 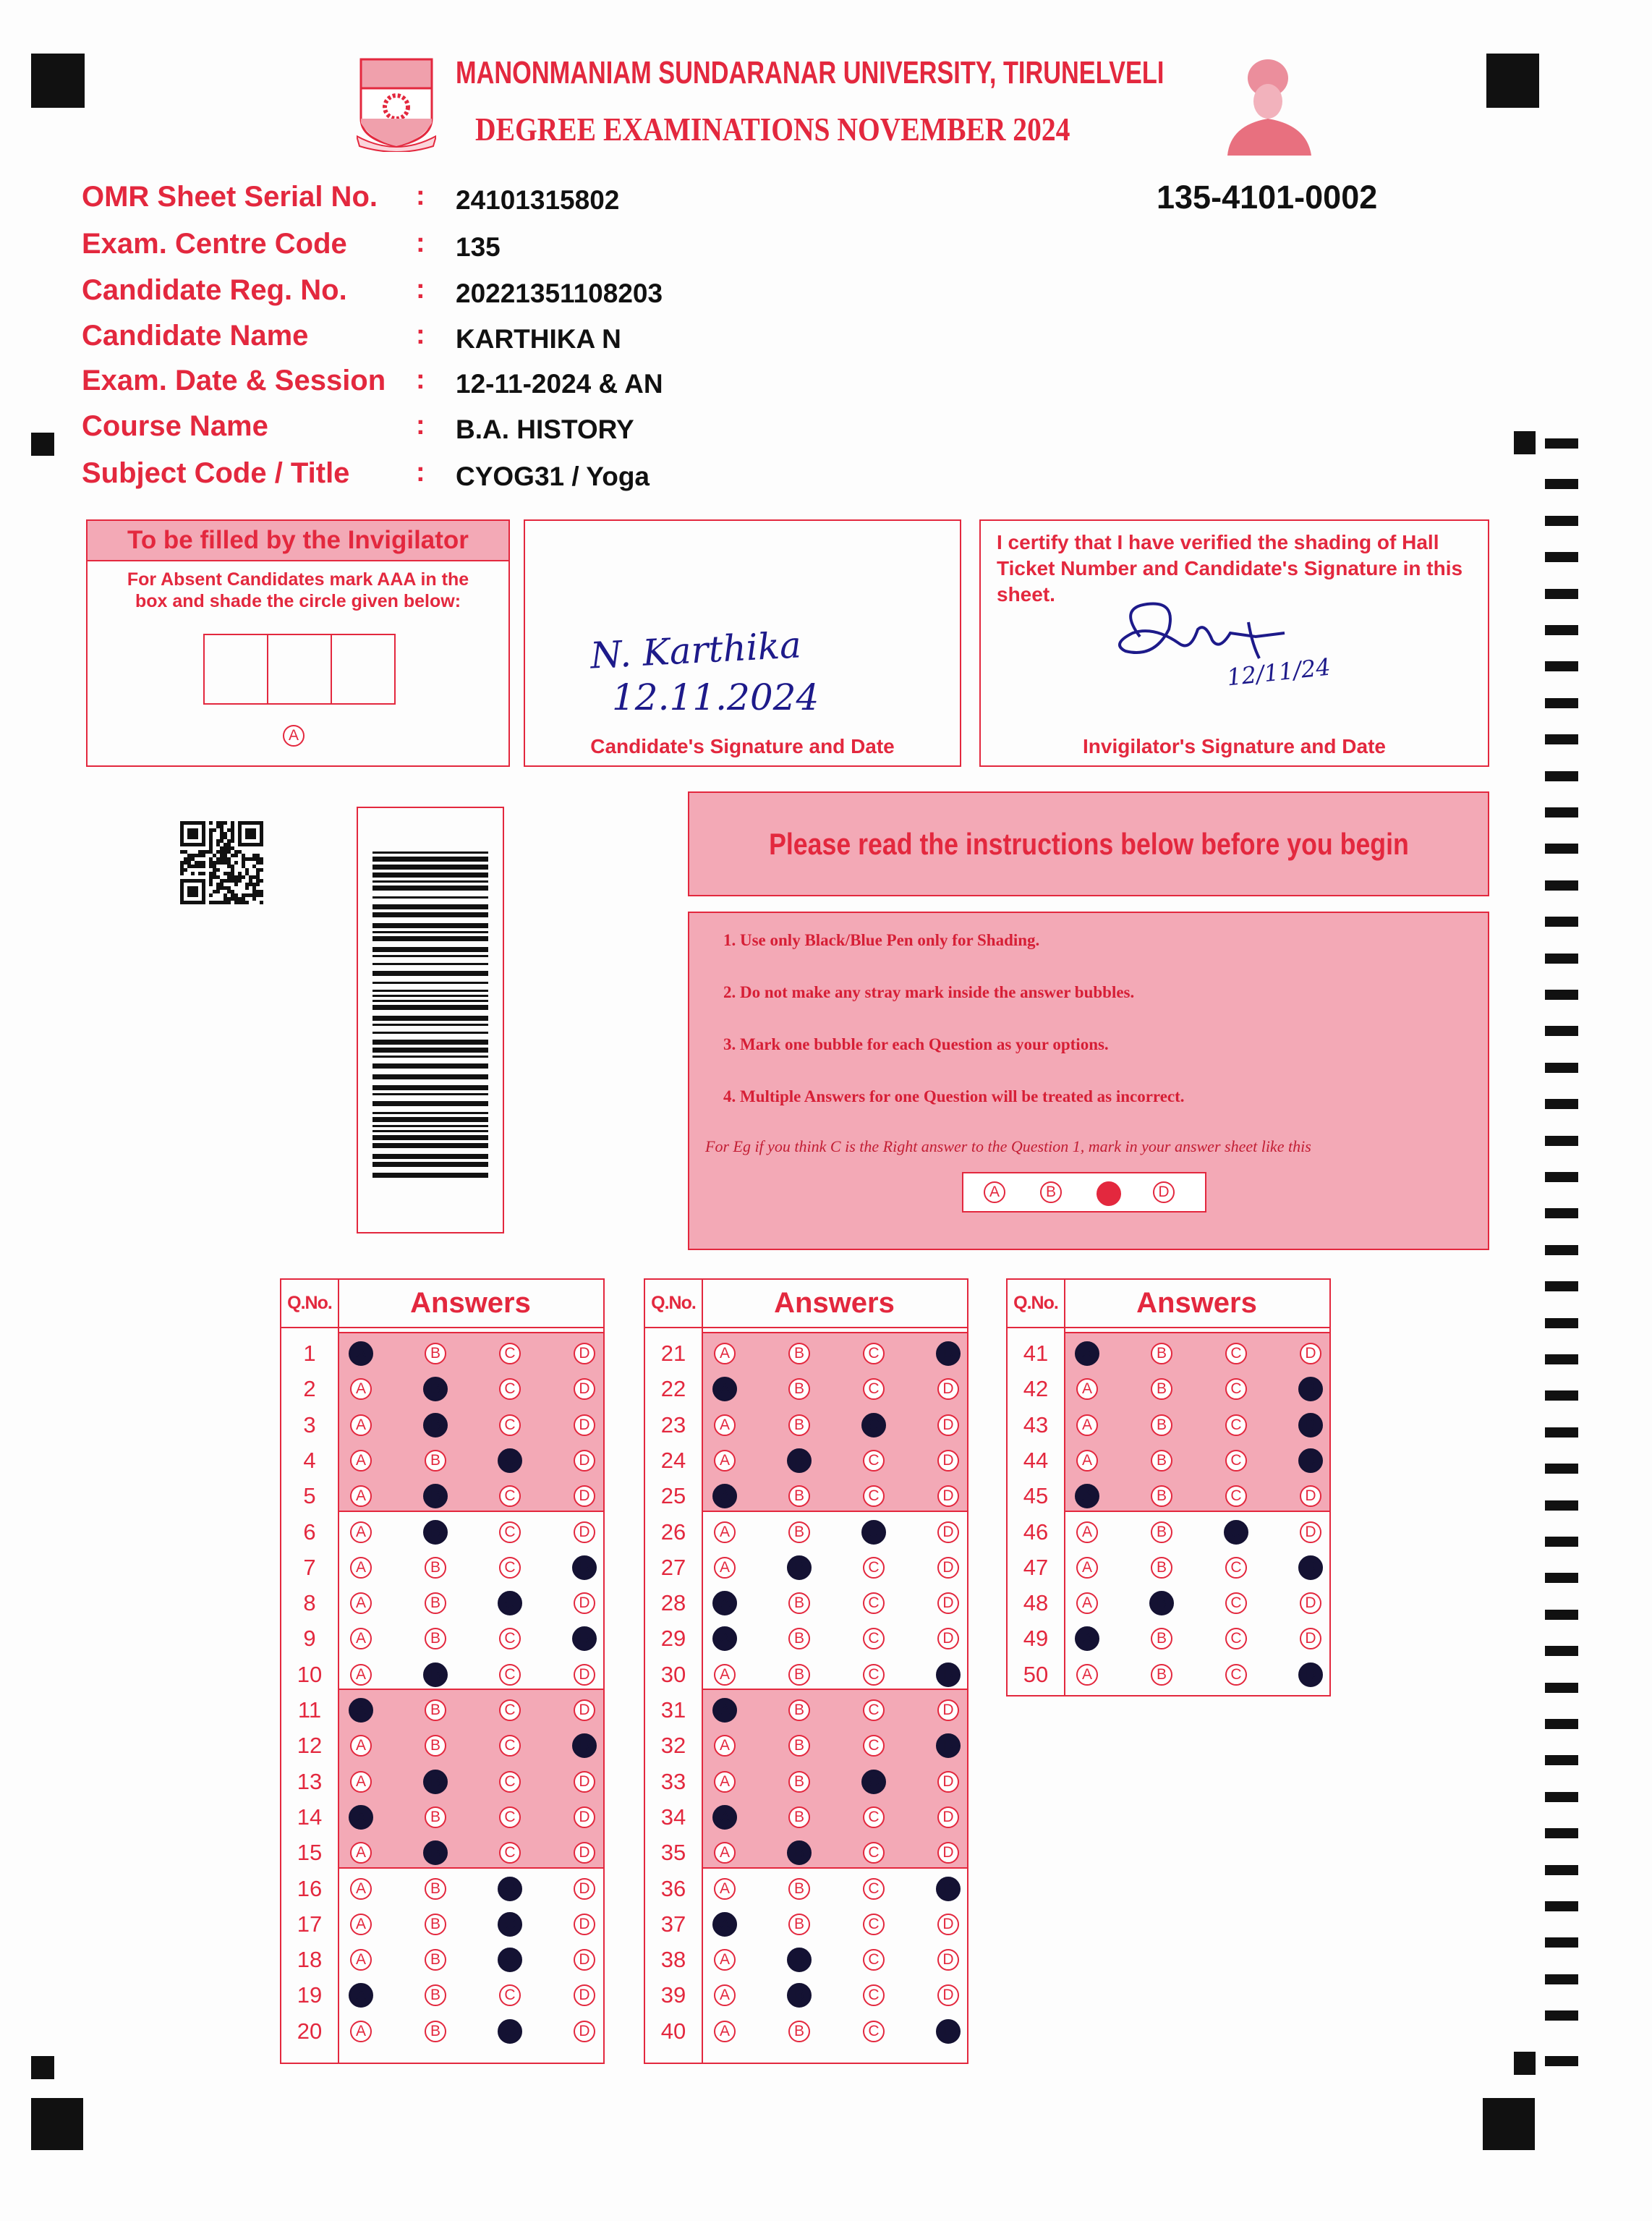 I want to click on bubble-q3-b: B, so click(x=435, y=1425).